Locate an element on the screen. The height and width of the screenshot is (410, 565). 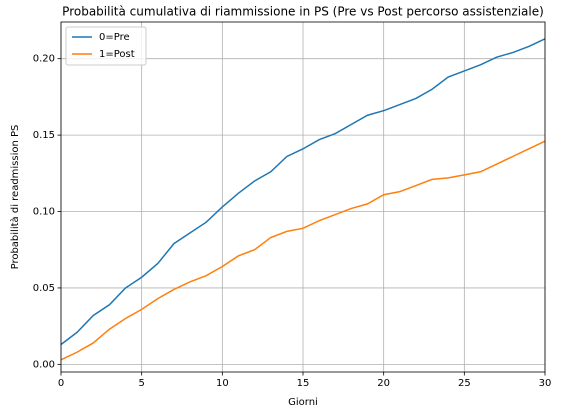
x-axis-label: Giorni is located at coordinates (303, 402).